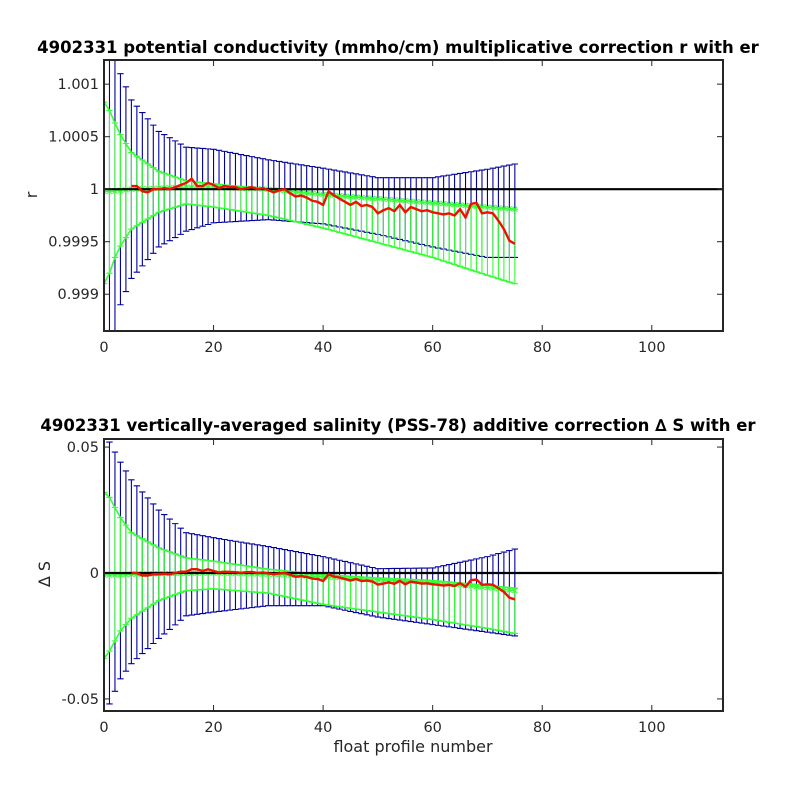 This screenshot has width=800, height=800. What do you see at coordinates (94, 574) in the screenshot?
I see `y-tick-label: 0` at bounding box center [94, 574].